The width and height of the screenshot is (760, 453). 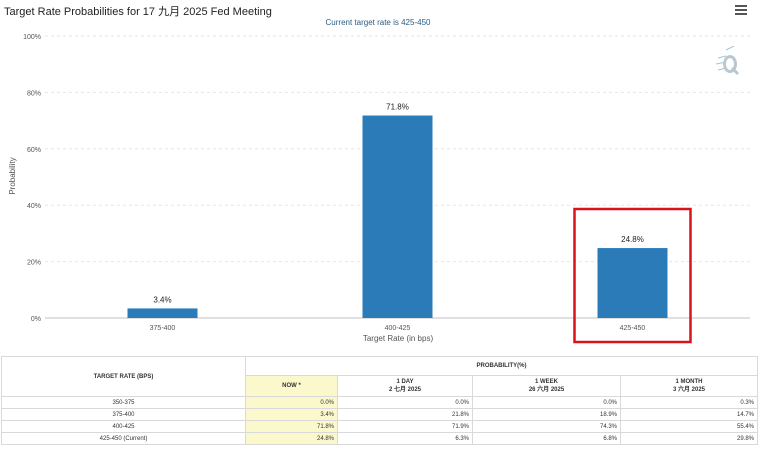 What do you see at coordinates (546, 414) in the screenshot?
I see `cell-week: 18.9%` at bounding box center [546, 414].